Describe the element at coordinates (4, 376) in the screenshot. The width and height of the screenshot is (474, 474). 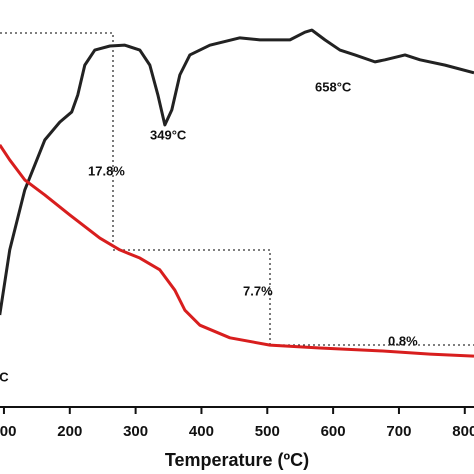
I see `annotation: °C` at that location.